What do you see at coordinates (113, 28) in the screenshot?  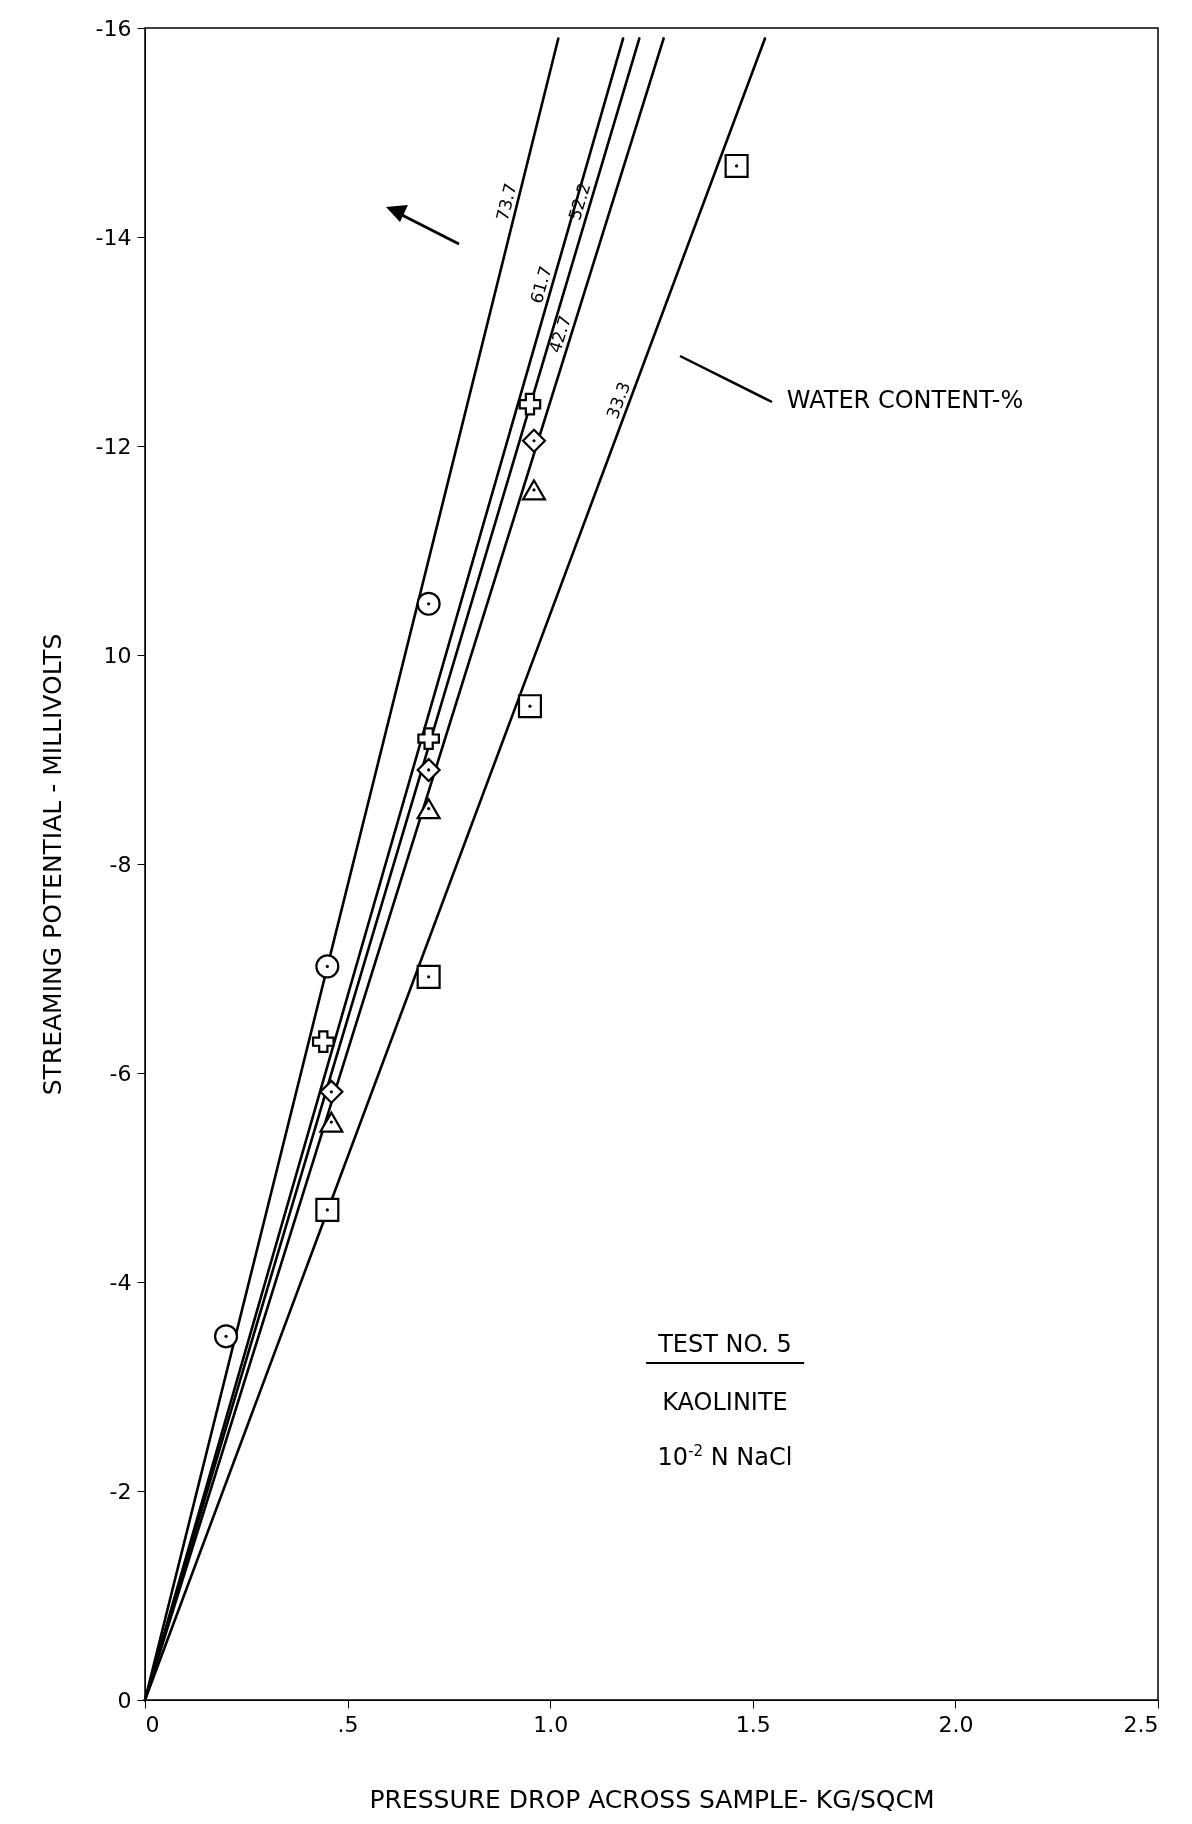 I see `y-tick-label: -16` at bounding box center [113, 28].